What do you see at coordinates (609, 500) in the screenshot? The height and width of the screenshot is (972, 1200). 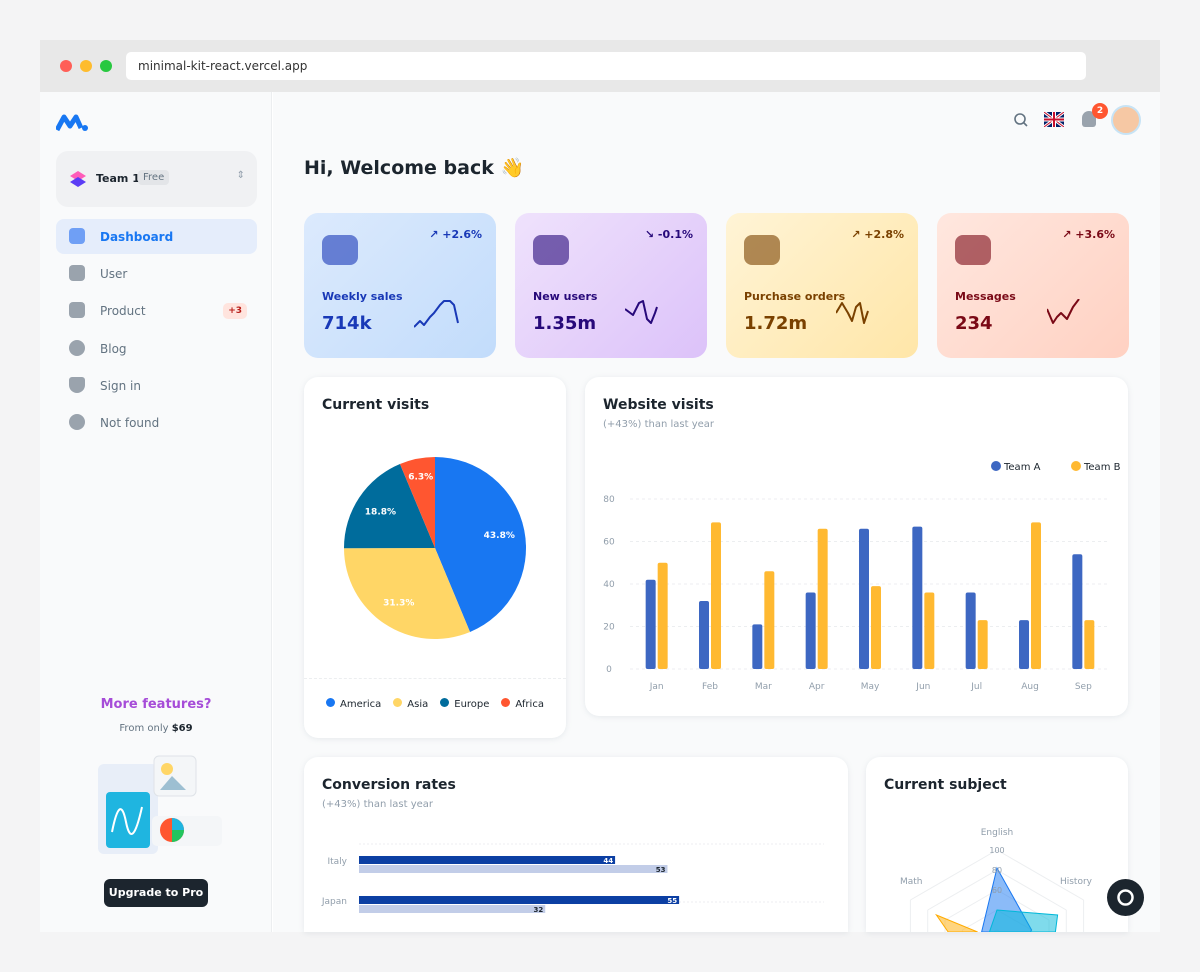 I see `y-tick-label: 80` at bounding box center [609, 500].